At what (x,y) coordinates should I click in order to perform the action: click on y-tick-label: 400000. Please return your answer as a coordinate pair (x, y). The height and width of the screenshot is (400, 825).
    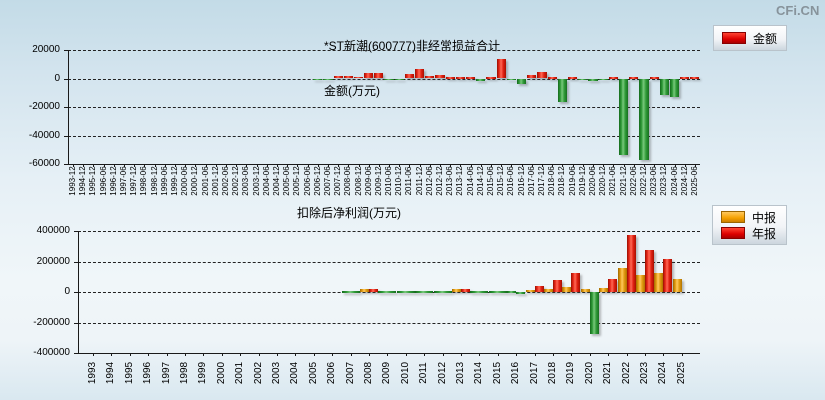
    Looking at the image, I should click on (53, 230).